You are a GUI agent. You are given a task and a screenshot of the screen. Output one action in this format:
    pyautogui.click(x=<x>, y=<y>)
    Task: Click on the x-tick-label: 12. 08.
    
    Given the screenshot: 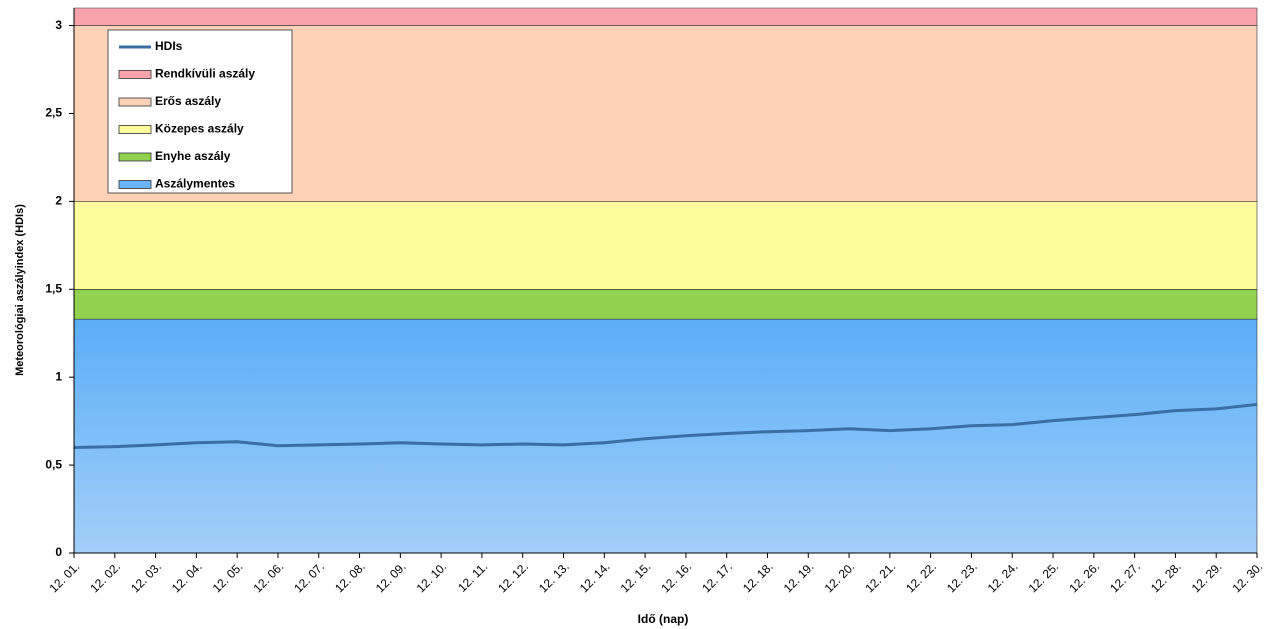 What is the action you would take?
    pyautogui.click(x=350, y=577)
    